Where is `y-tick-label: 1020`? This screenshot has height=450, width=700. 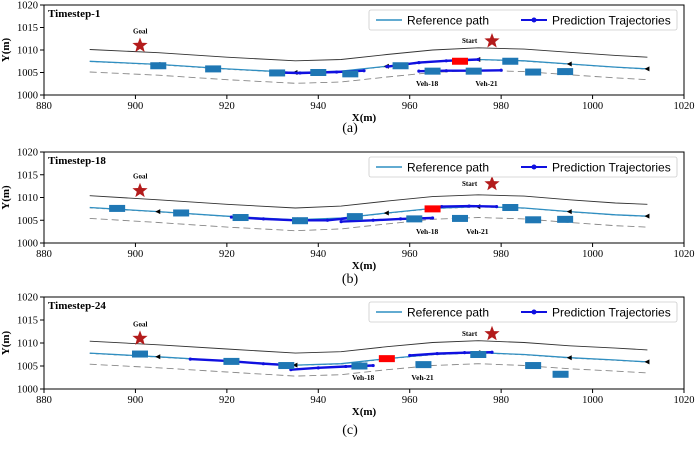 y-tick-label: 1020 is located at coordinates (27, 6).